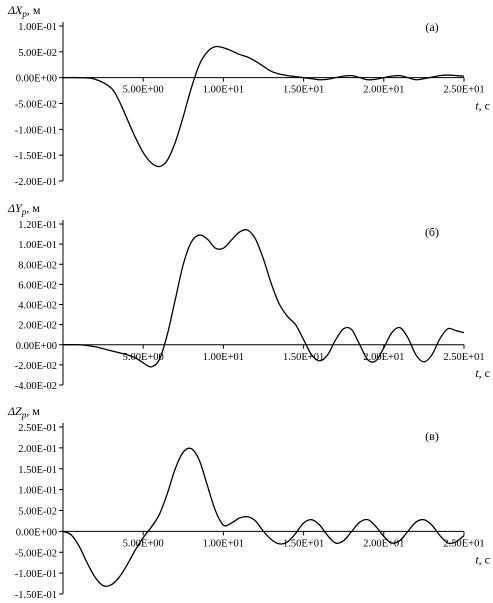  I want to click on y-tick-label: 4.00E-02, so click(37, 306).